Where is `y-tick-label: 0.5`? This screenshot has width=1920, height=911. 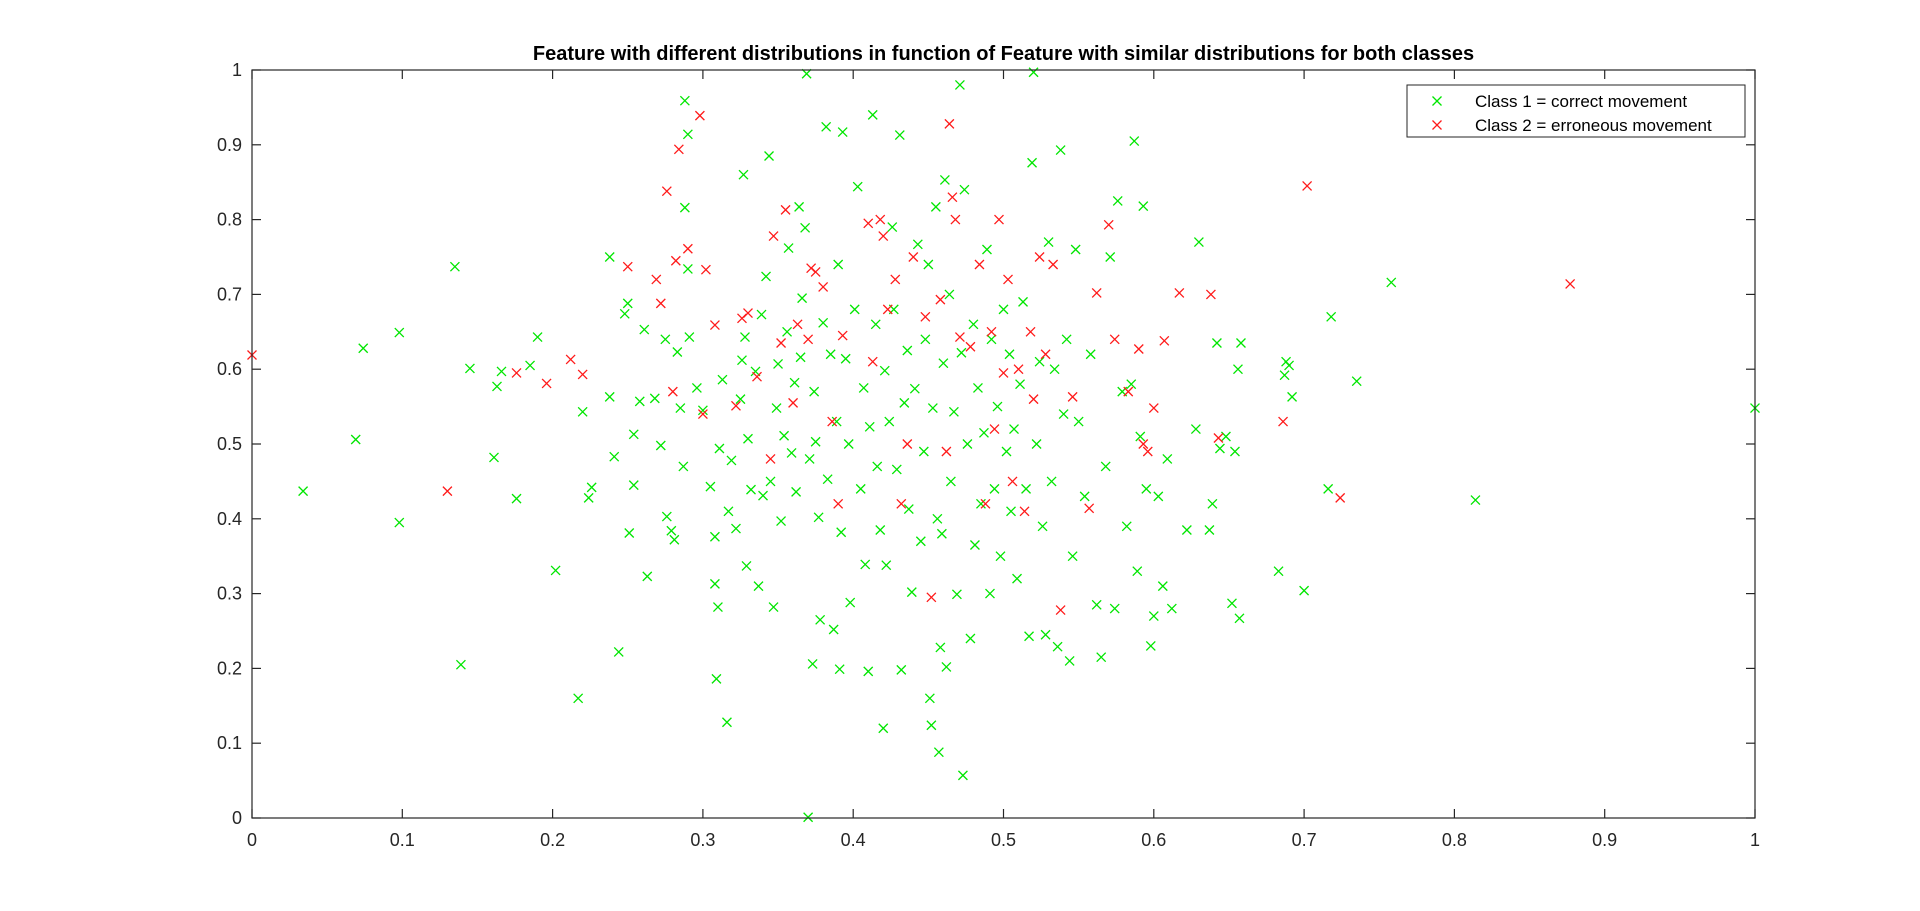
y-tick-label: 0.5 is located at coordinates (229, 444).